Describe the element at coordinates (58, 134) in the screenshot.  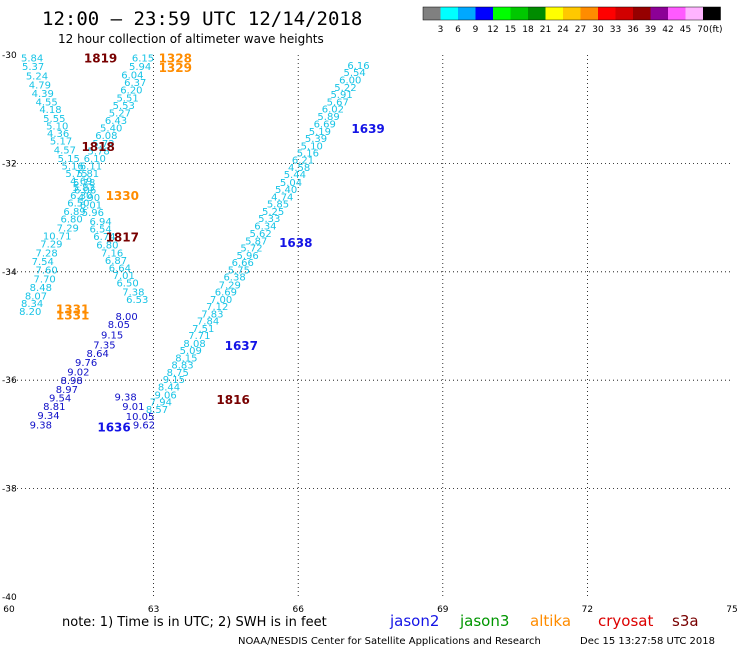
I see `wave-height-label: 4.36` at that location.